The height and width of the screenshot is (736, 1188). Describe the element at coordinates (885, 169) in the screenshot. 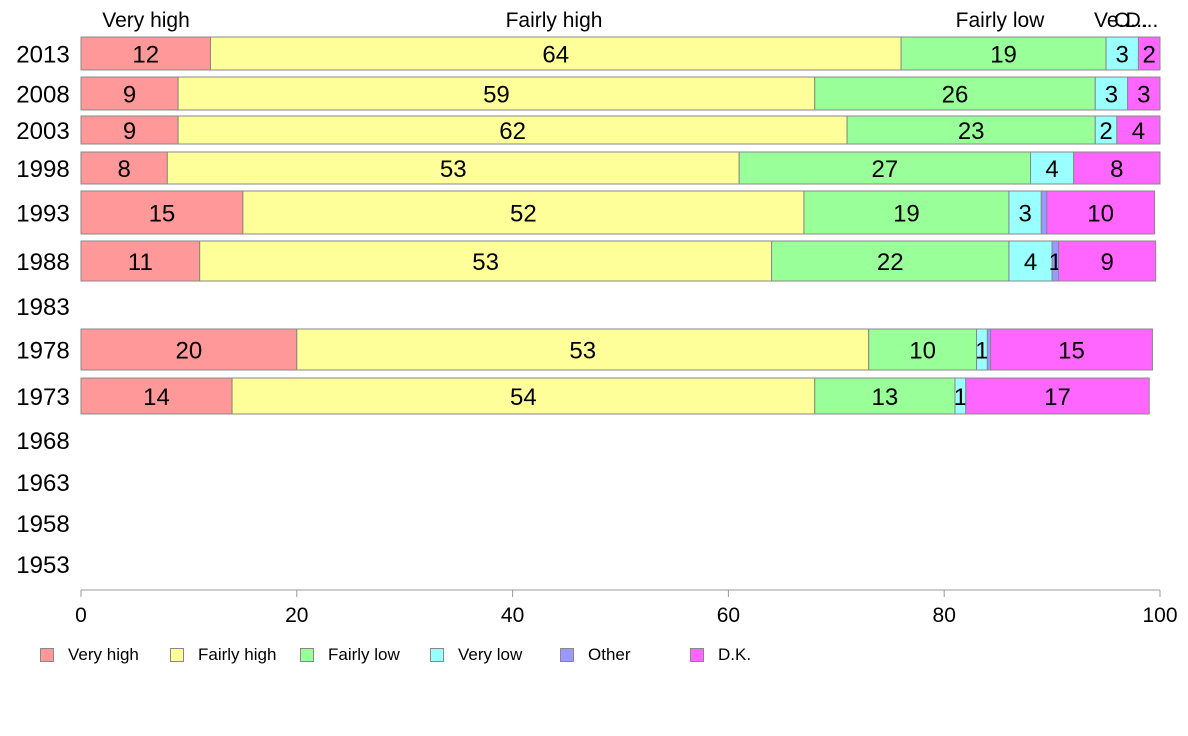

I see `bar-data-label: 27` at that location.